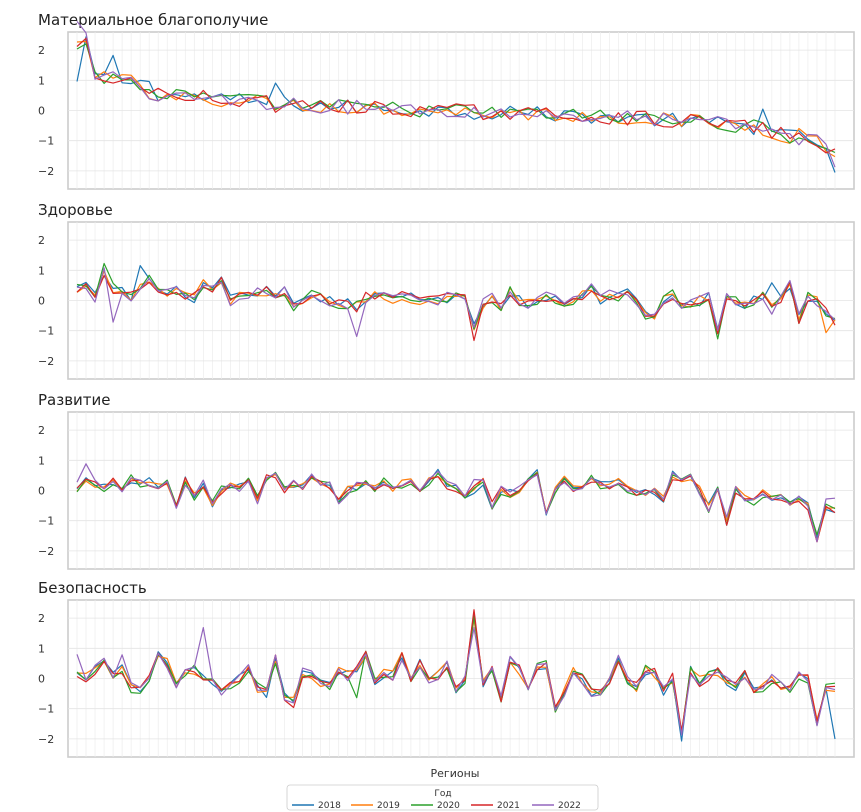  I want to click on panel-title: Здоровье, so click(75, 210).